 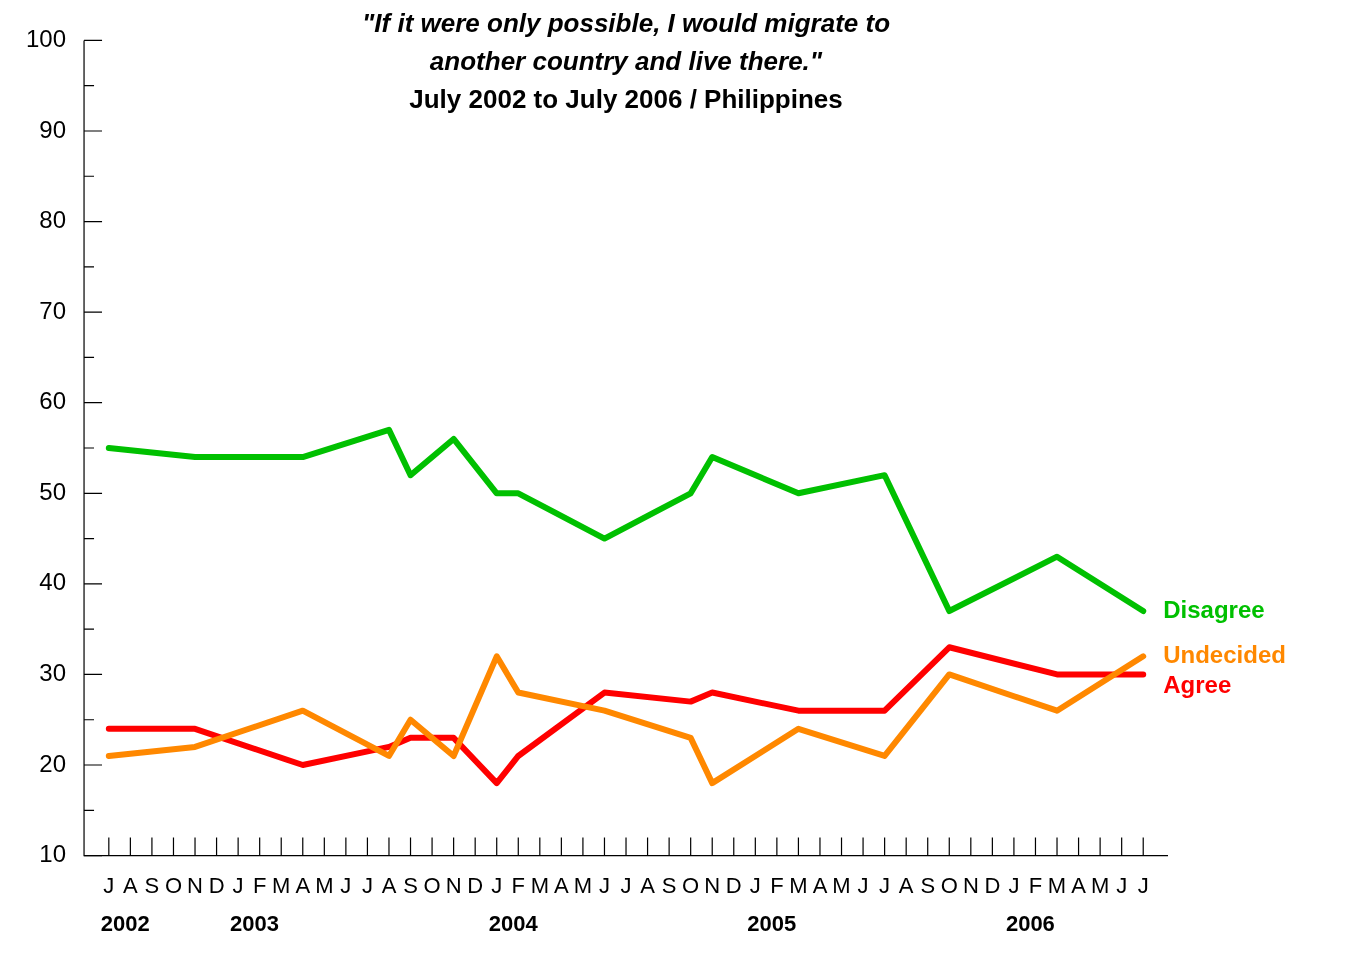 I want to click on y-tick-label: 80, so click(x=53, y=220).